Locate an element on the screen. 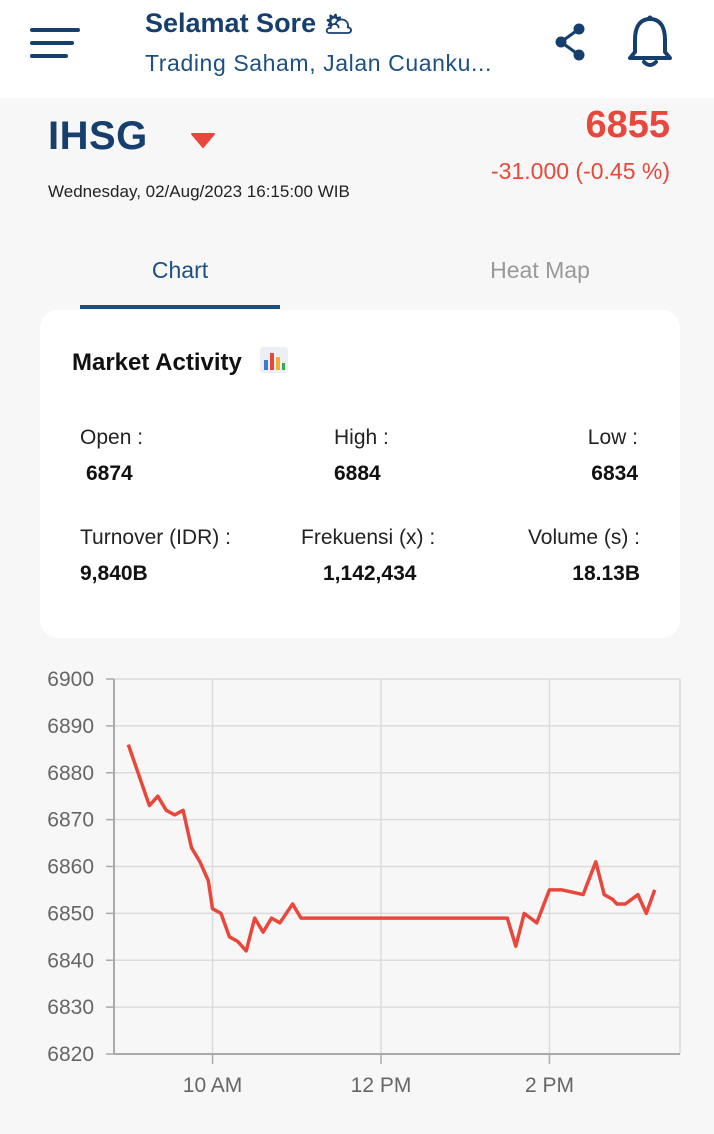 This screenshot has width=714, height=1134. weather-icon: 🌥 is located at coordinates (339, 24).